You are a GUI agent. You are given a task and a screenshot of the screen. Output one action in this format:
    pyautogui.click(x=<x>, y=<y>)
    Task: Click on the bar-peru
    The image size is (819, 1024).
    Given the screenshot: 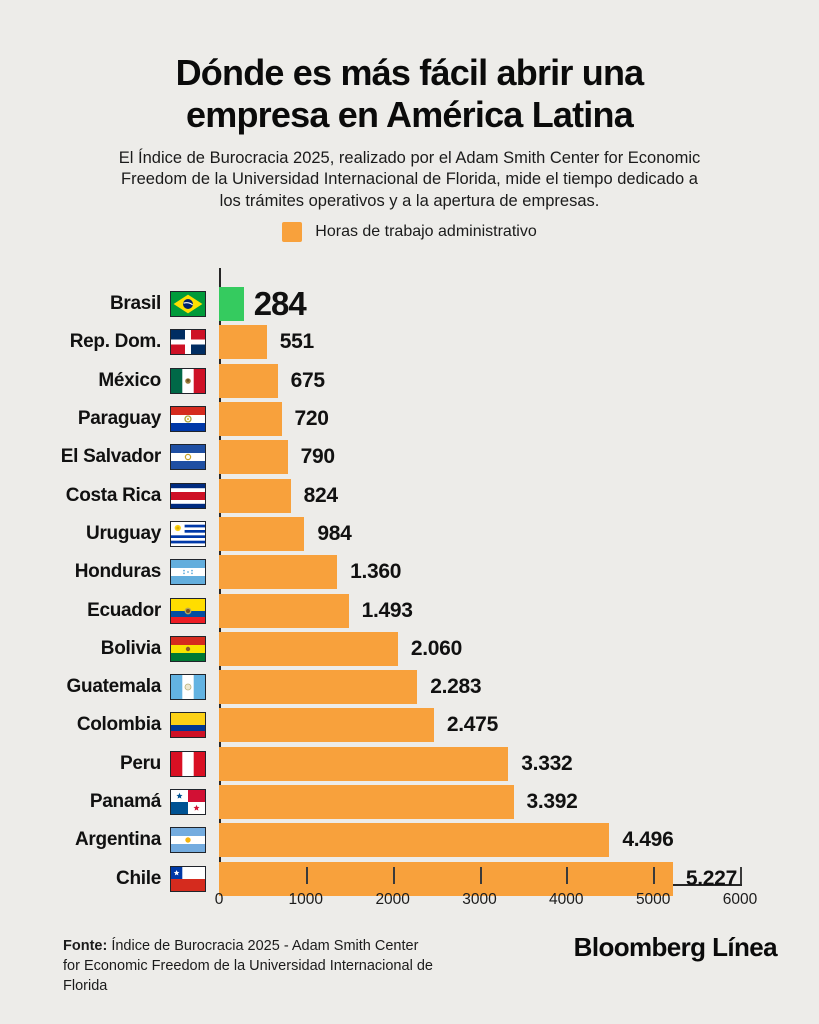 What is the action you would take?
    pyautogui.click(x=364, y=763)
    